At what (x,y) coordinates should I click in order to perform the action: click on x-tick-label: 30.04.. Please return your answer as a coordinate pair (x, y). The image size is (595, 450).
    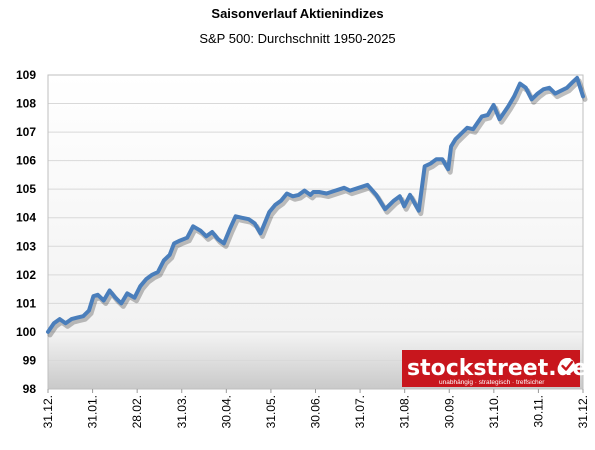
    Looking at the image, I should click on (226, 411).